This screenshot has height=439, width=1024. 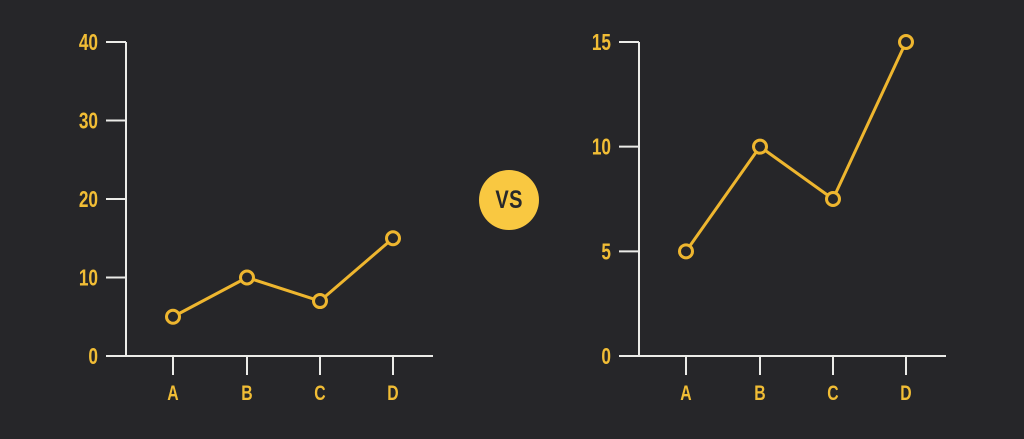 What do you see at coordinates (88, 121) in the screenshot?
I see `y-tick-label: 30` at bounding box center [88, 121].